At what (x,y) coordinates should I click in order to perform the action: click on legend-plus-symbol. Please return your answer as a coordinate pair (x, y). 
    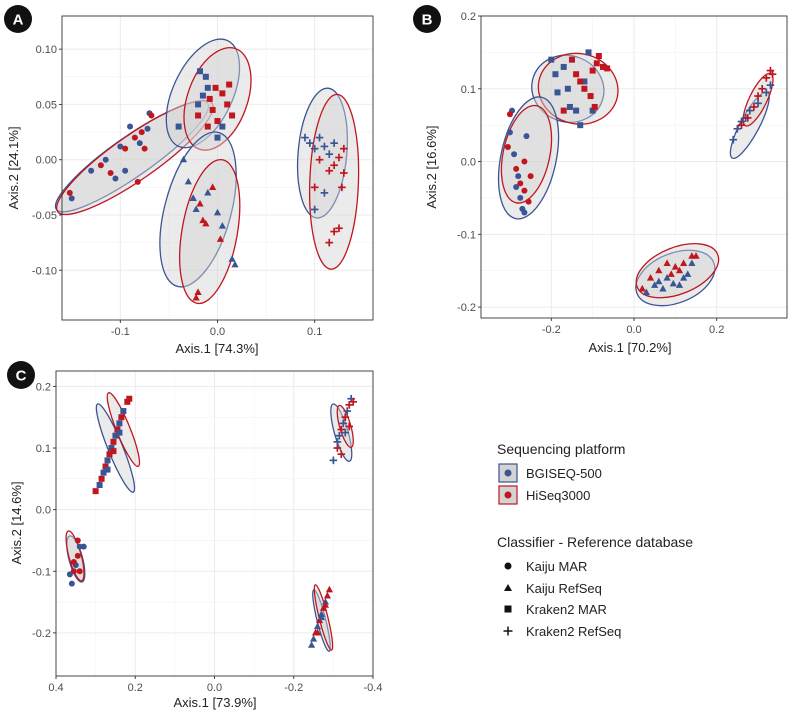
    Looking at the image, I should click on (508, 631).